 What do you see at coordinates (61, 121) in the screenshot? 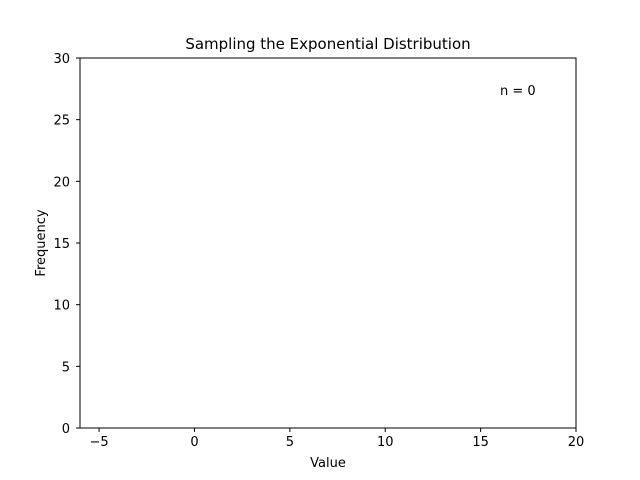
I see `y-tick-label: 25` at bounding box center [61, 121].